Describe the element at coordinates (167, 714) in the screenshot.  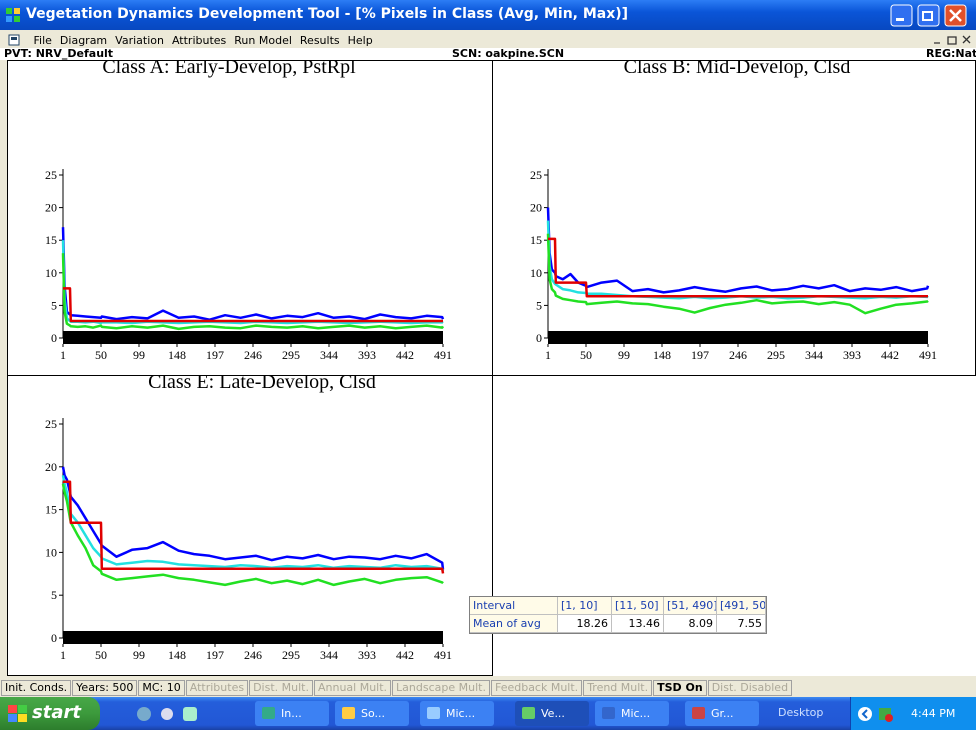
I see `quick-launch` at that location.